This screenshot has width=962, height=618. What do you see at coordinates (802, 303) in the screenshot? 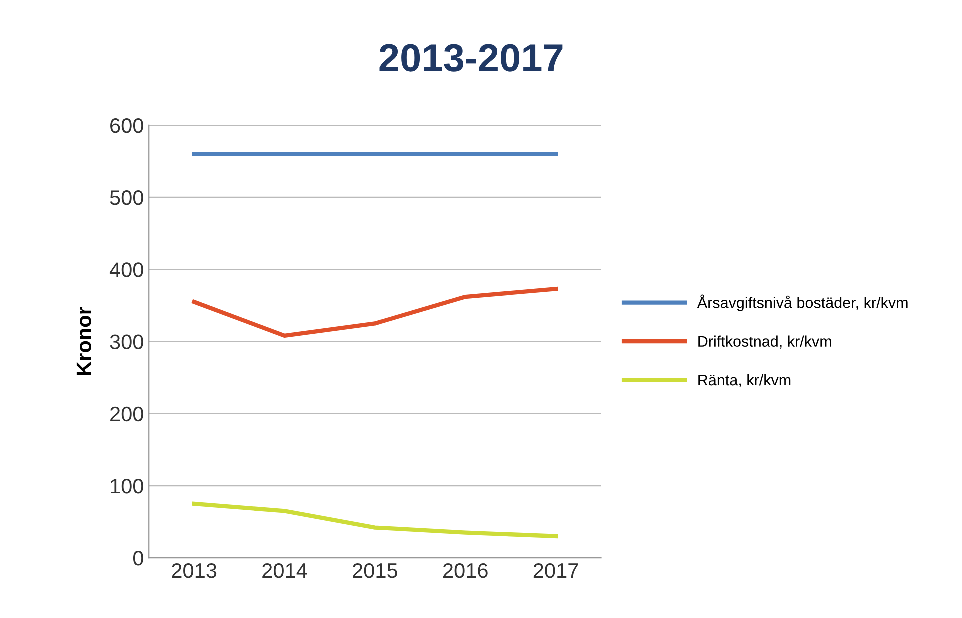
I see `legend-label: Årsavgiftsnivå bostäder, kr/kvm` at bounding box center [802, 303].